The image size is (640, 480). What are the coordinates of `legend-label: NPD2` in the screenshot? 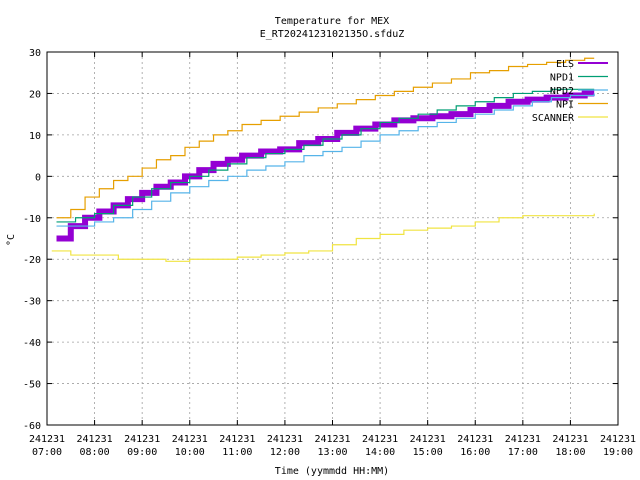 It's located at (562, 91).